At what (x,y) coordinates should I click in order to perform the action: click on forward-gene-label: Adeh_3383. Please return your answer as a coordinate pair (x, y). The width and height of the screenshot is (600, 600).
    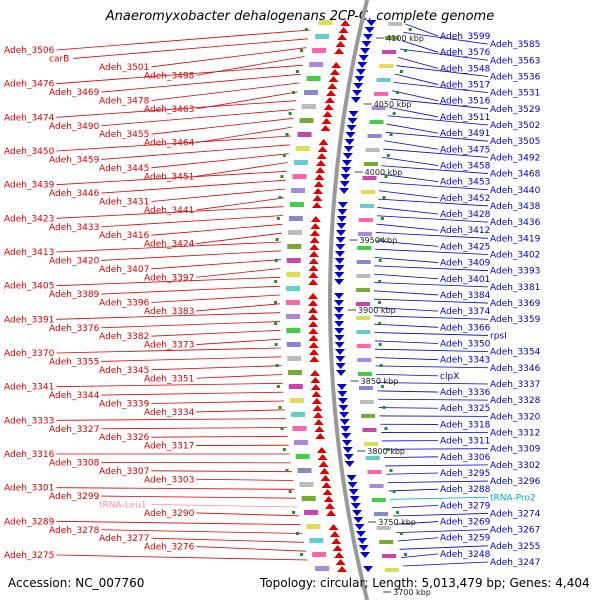
    Looking at the image, I should click on (169, 312).